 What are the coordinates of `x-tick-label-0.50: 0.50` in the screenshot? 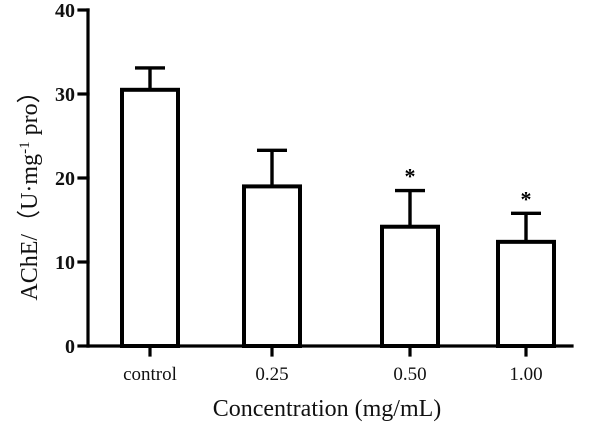 It's located at (409, 374).